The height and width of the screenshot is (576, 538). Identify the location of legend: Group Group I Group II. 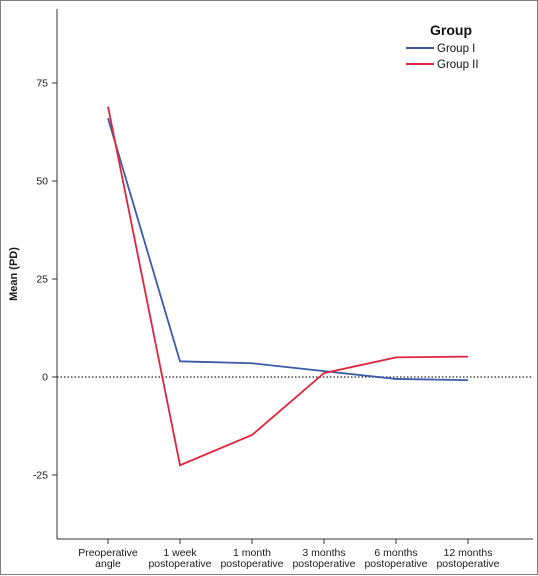
(442, 46).